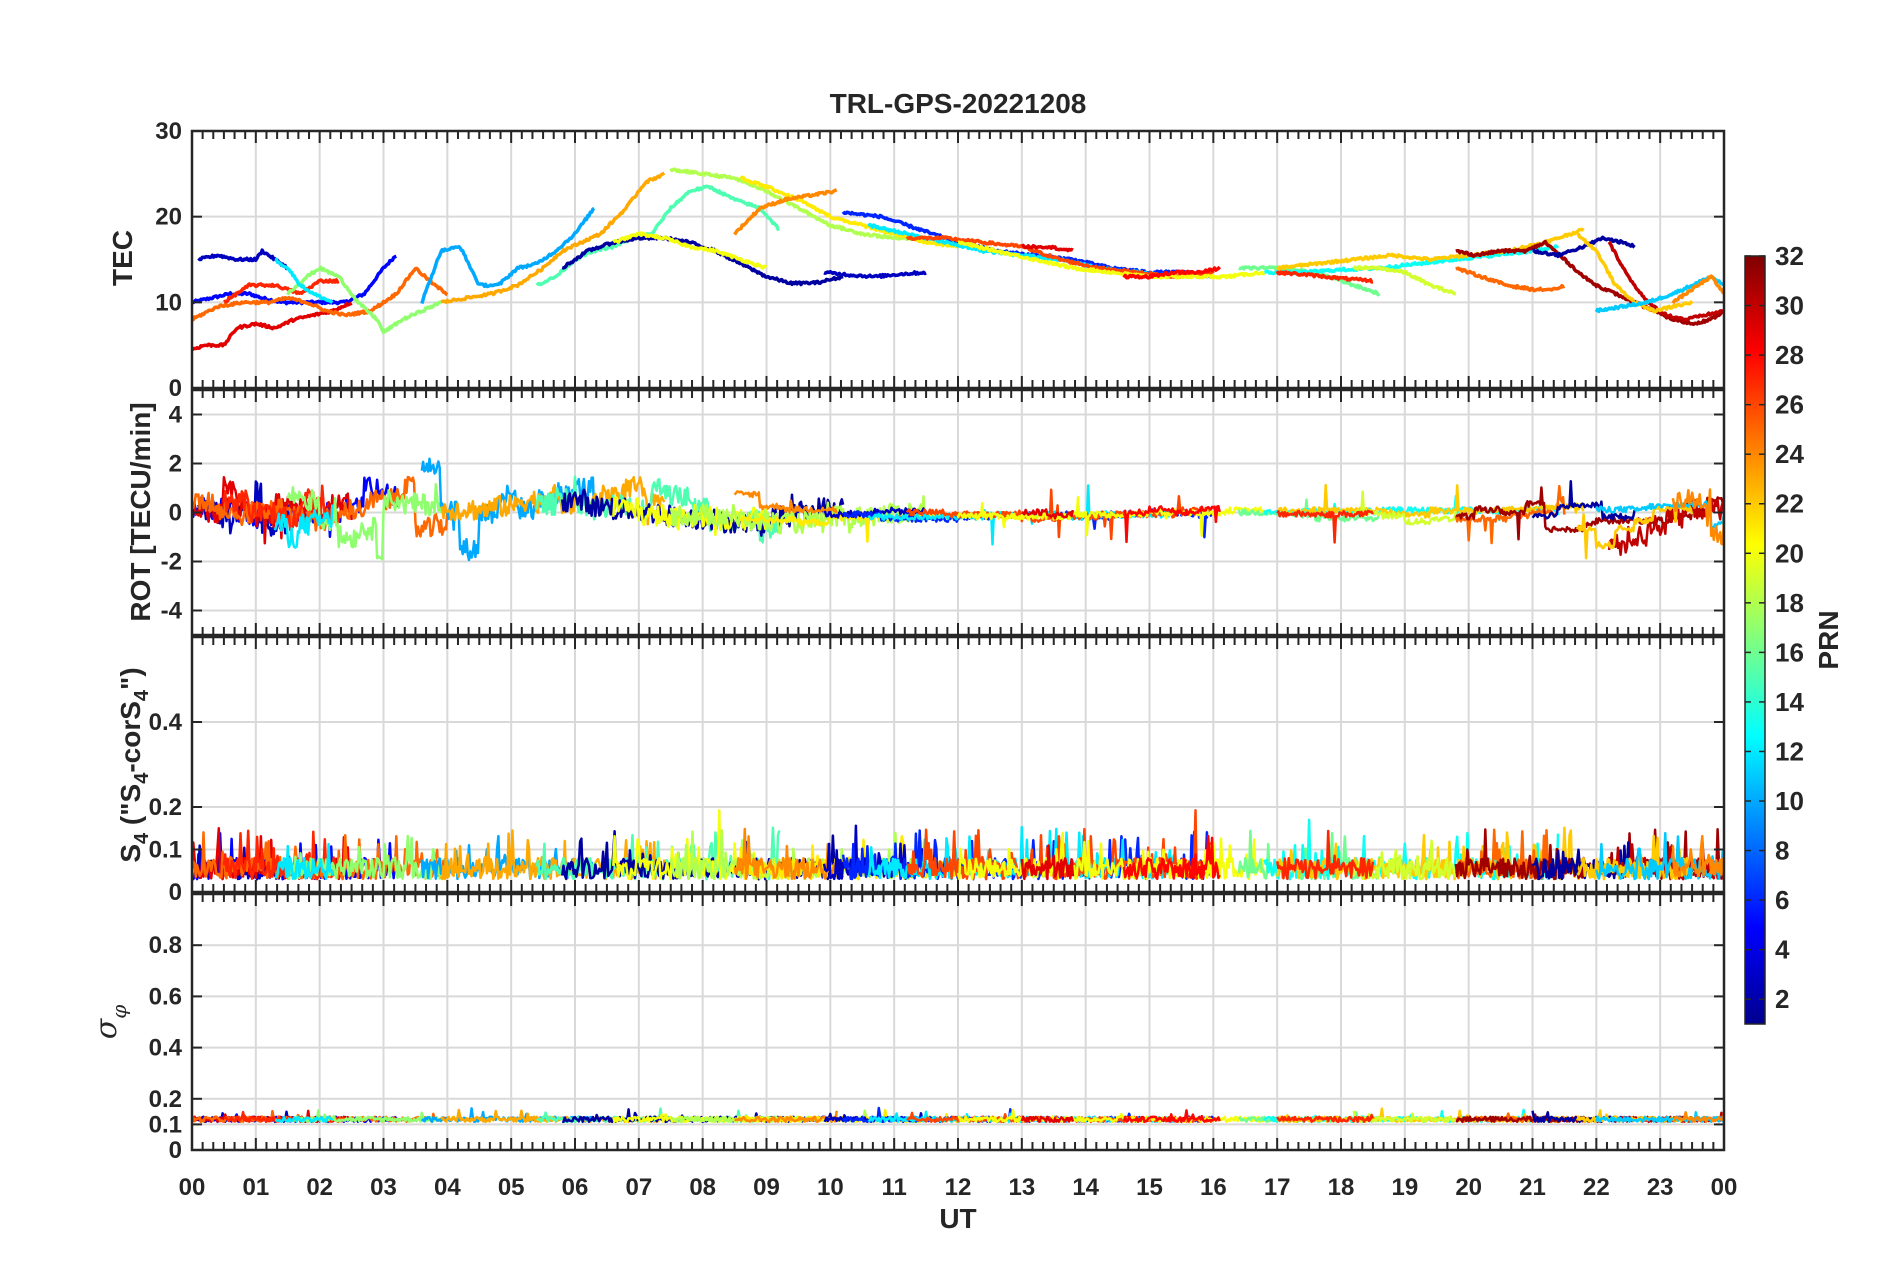  Describe the element at coordinates (1789, 504) in the screenshot. I see `colorbar-tick-label: 22` at that location.